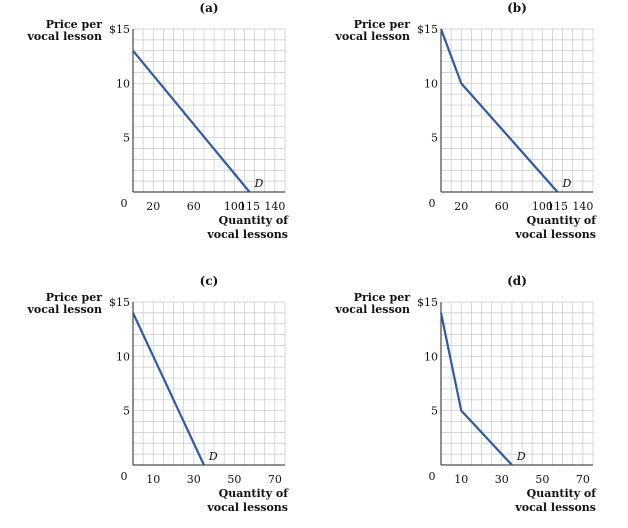 The width and height of the screenshot is (628, 528). I want to click on panel-title: (d), so click(517, 281).